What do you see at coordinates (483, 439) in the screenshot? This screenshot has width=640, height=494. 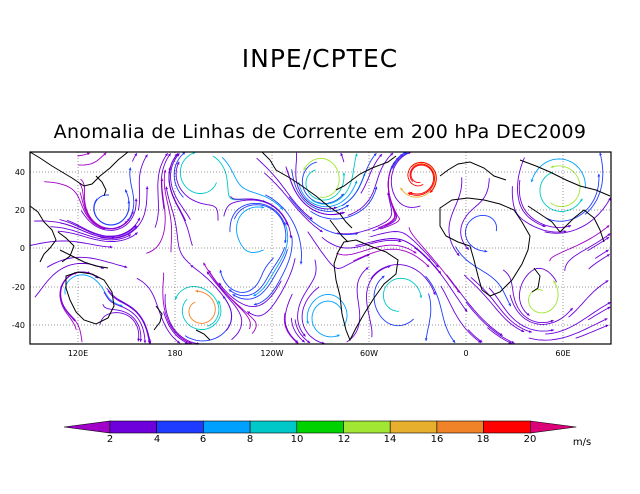 I see `colorbar-label-18: 18` at bounding box center [483, 439].